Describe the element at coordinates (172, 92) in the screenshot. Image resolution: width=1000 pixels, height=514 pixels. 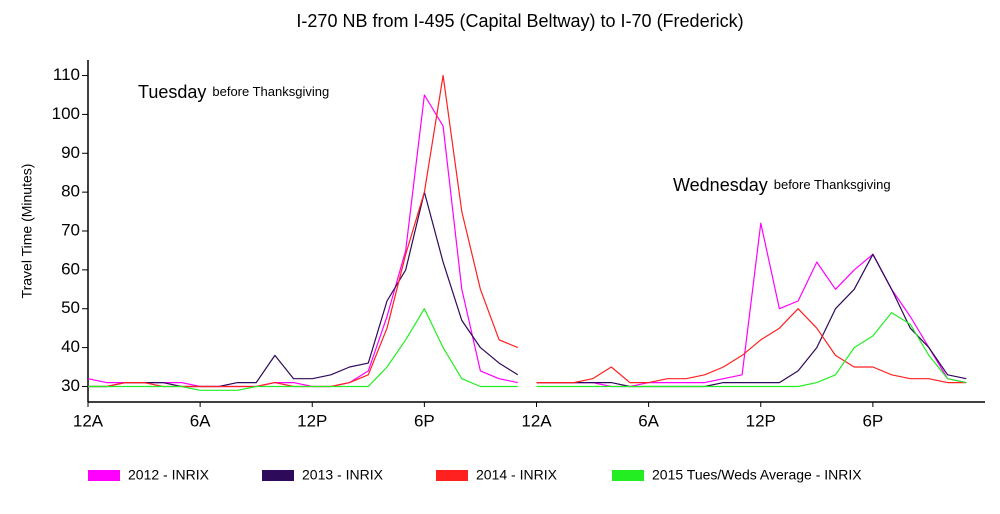
I see `annotation-label: Tuesday` at that location.